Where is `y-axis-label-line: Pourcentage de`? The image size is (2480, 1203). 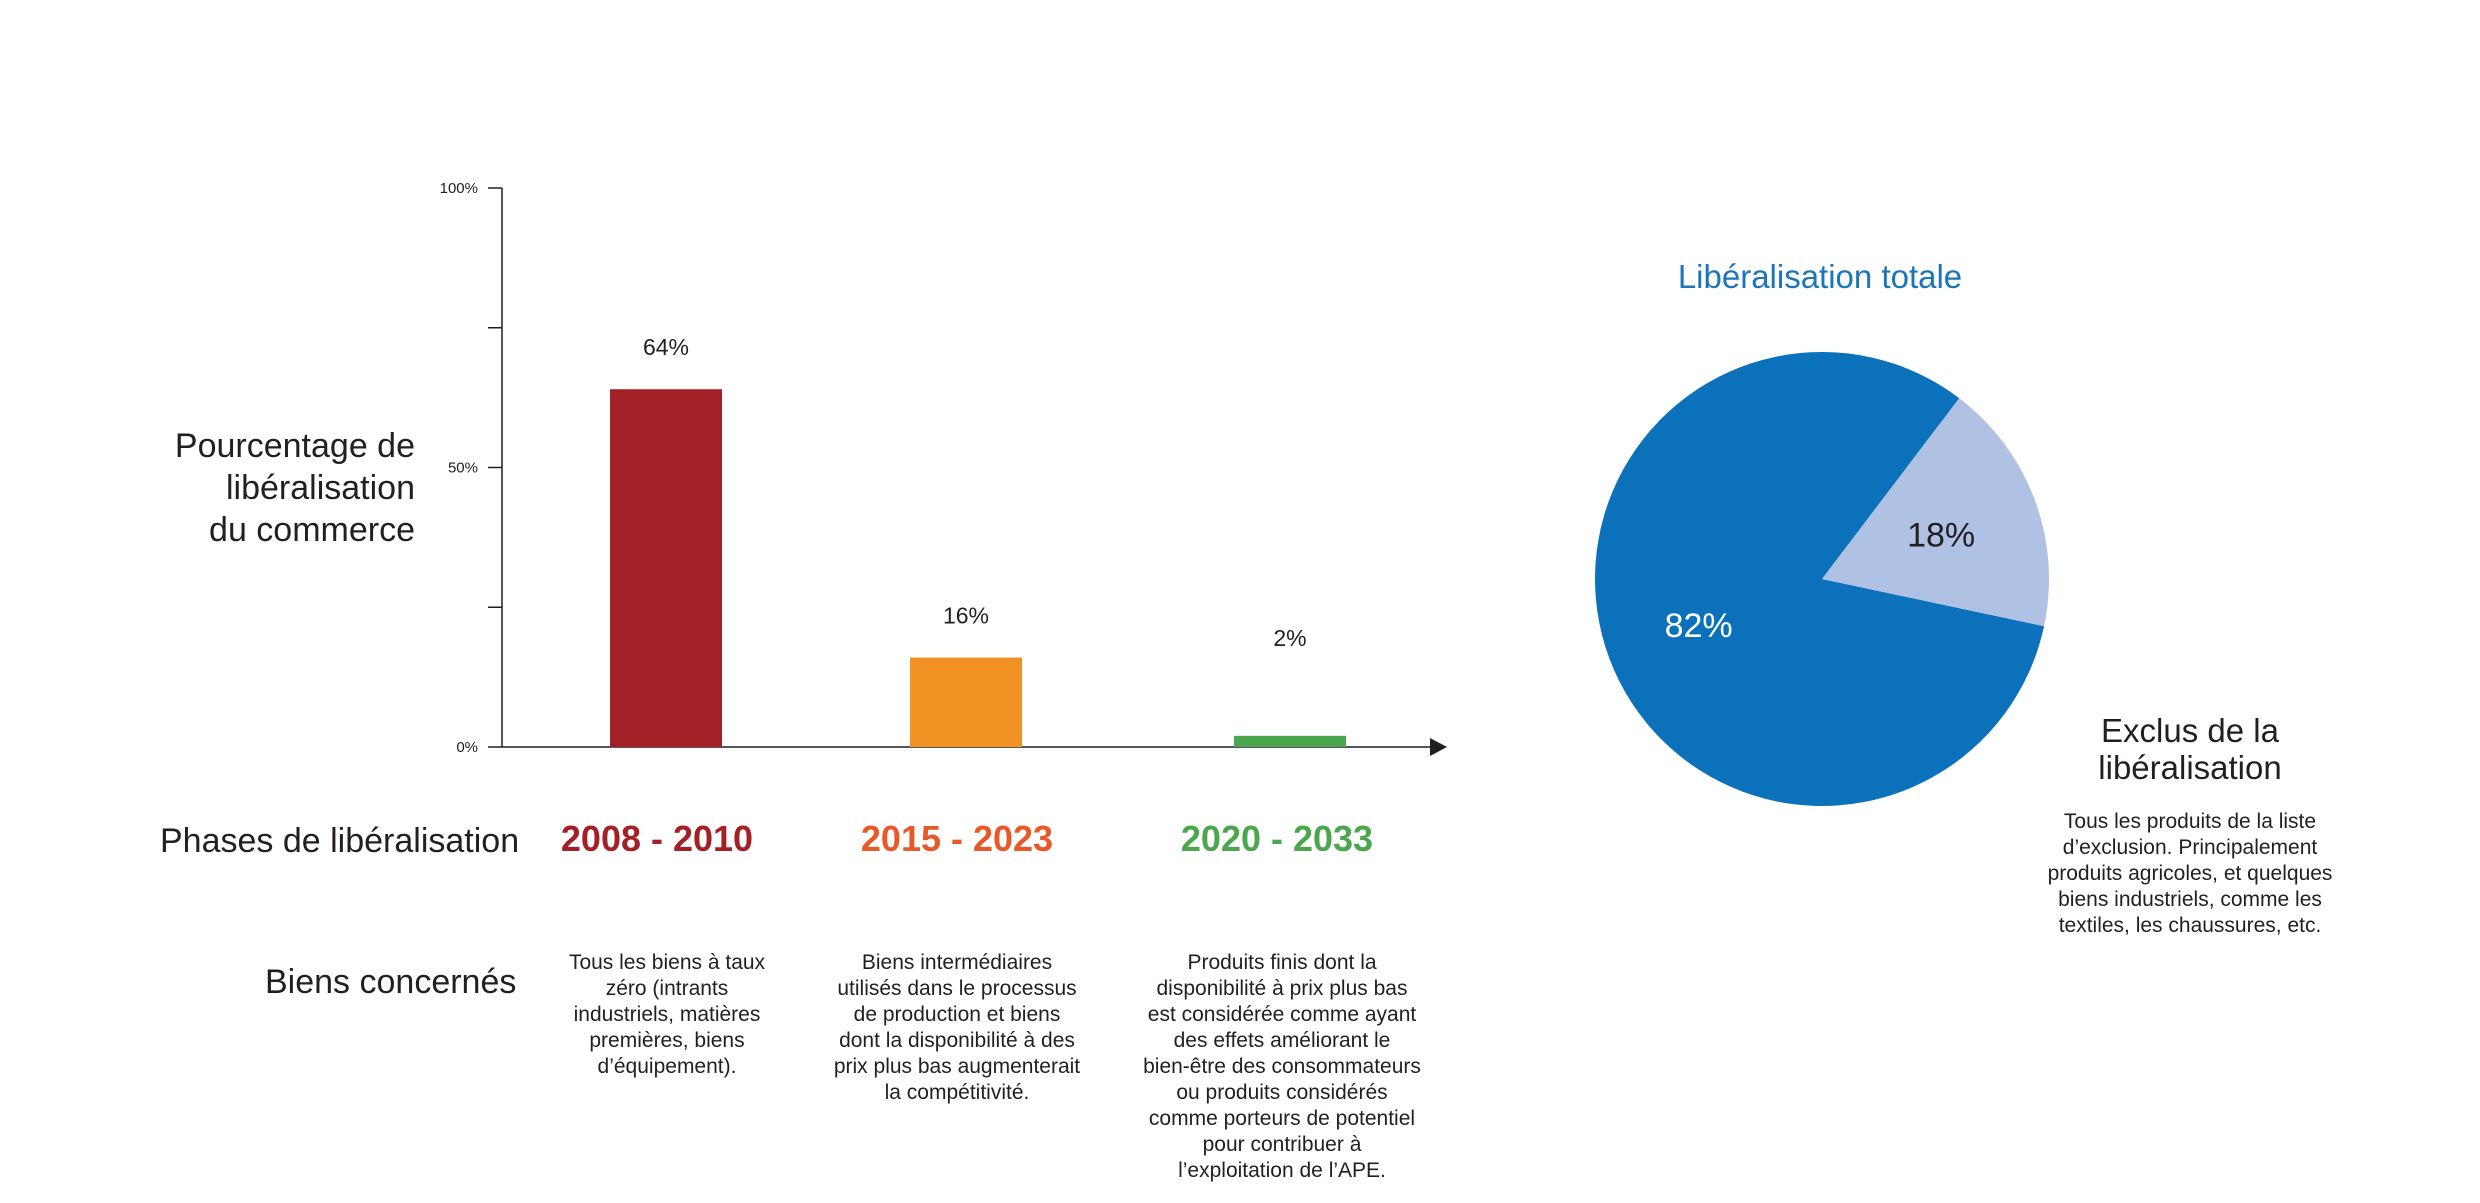 y-axis-label-line: Pourcentage de is located at coordinates (294, 446).